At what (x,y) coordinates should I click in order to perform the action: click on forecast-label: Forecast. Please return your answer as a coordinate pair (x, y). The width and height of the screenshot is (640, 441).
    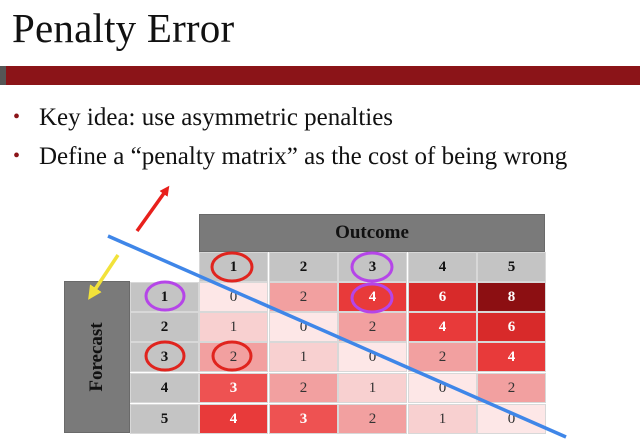
    Looking at the image, I should click on (96, 357).